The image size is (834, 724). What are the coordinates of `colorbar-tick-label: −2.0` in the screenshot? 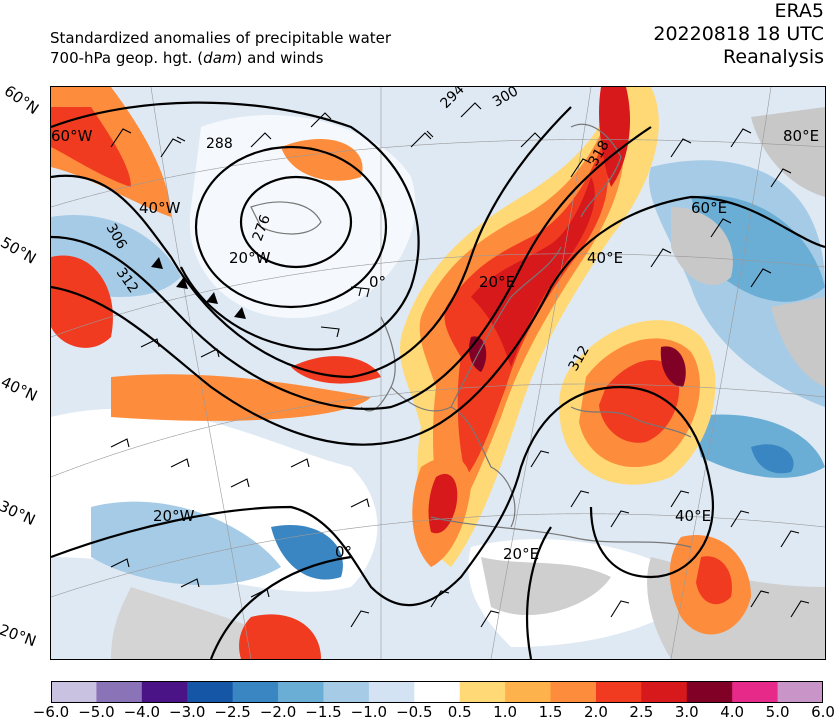 It's located at (278, 712).